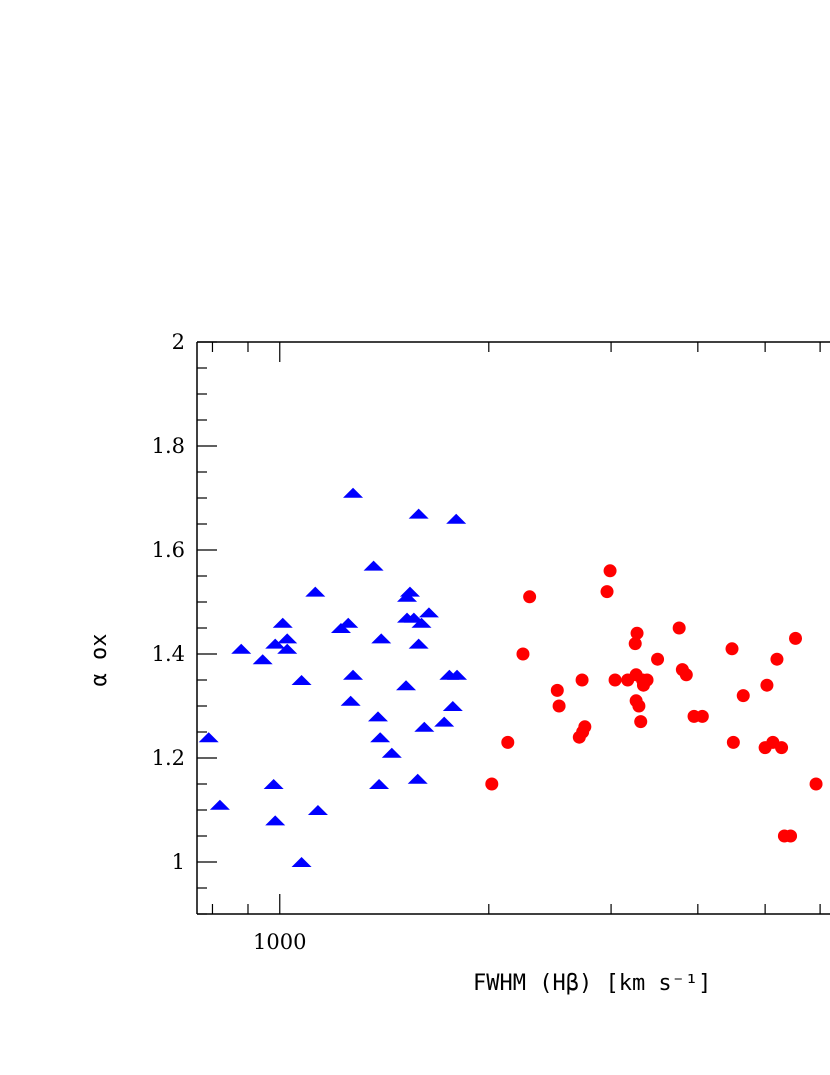 This screenshot has height=1075, width=830. Describe the element at coordinates (178, 862) in the screenshot. I see `y-tick-label: 1` at that location.